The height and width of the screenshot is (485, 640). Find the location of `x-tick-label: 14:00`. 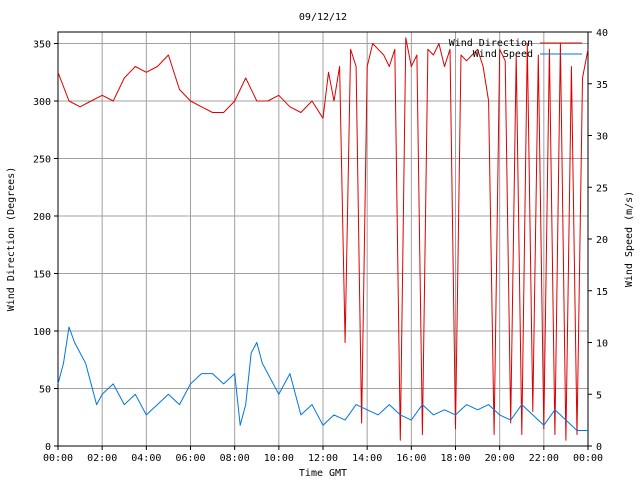

x-tick-label: 14:00 is located at coordinates (367, 458).